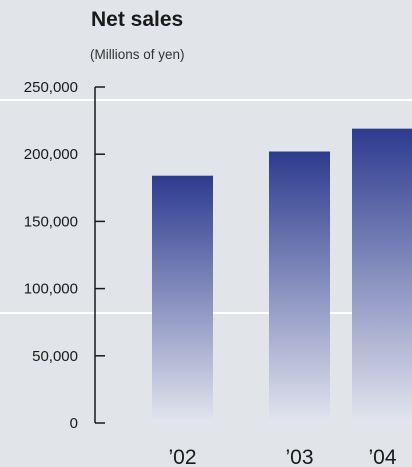 The width and height of the screenshot is (412, 467). I want to click on x-tick-label: ’02, so click(182, 456).